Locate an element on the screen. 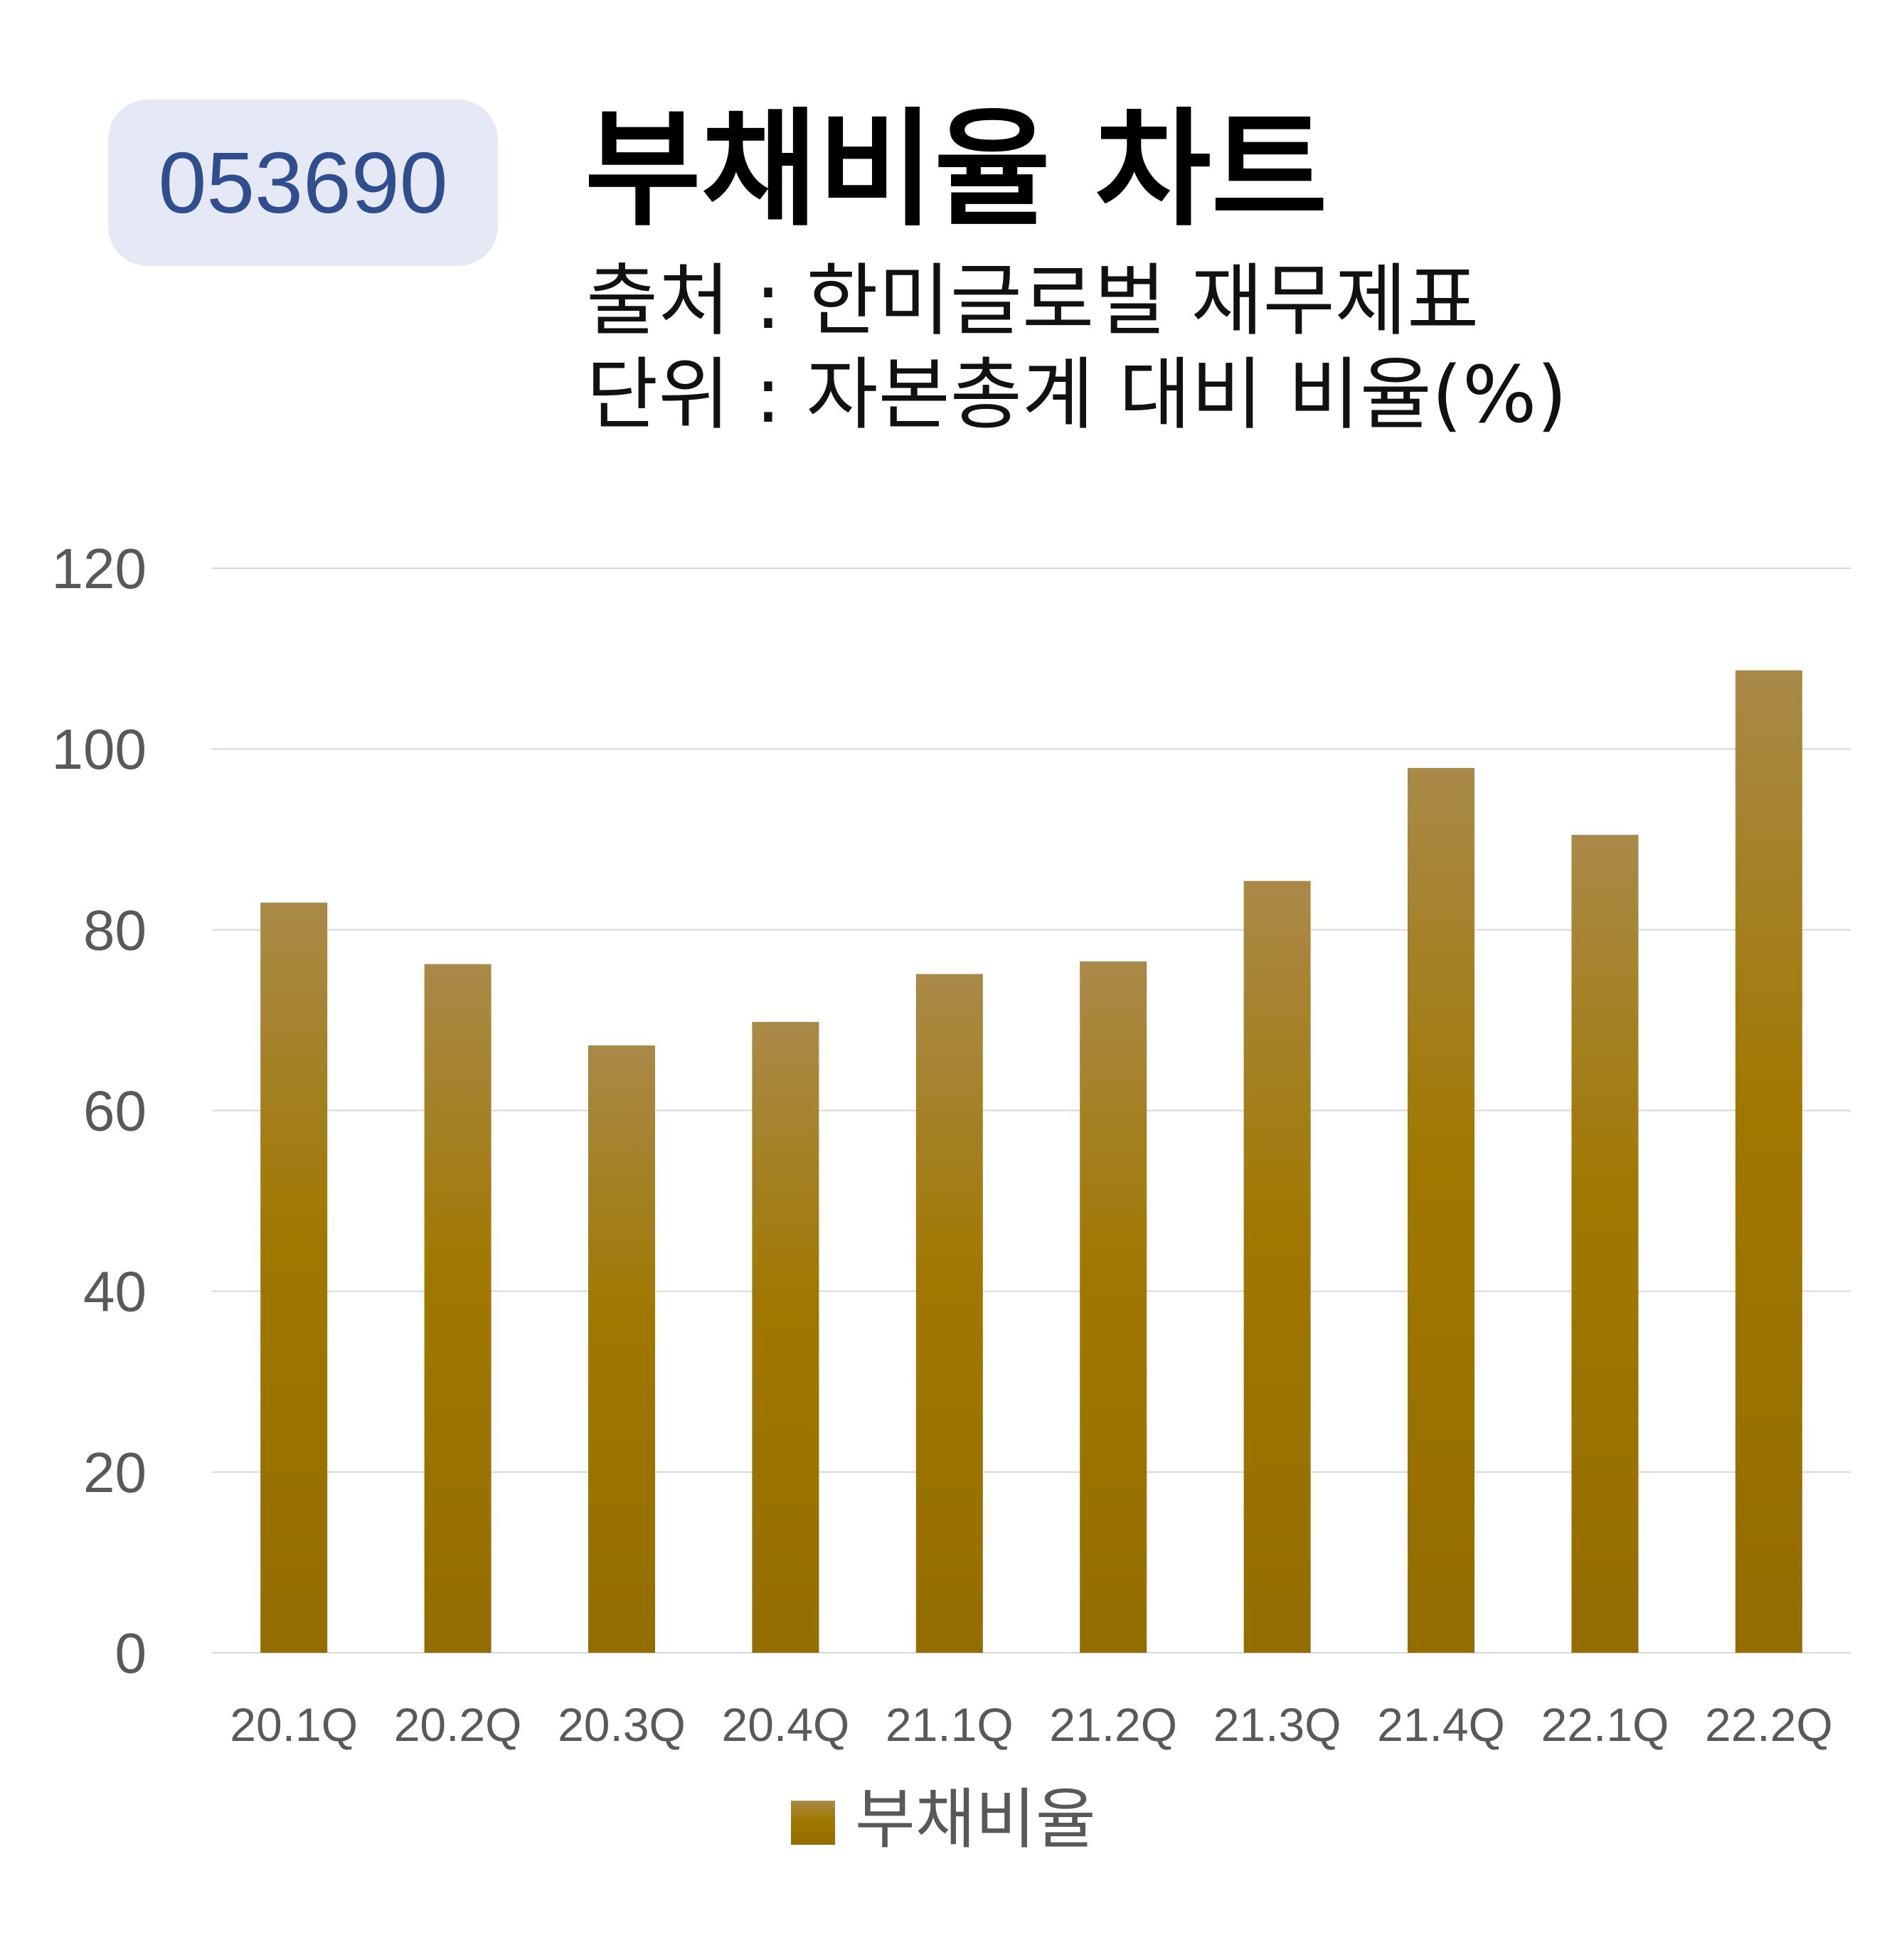 This screenshot has width=1897, height=1960. stock-code-badge: 053690 is located at coordinates (303, 183).